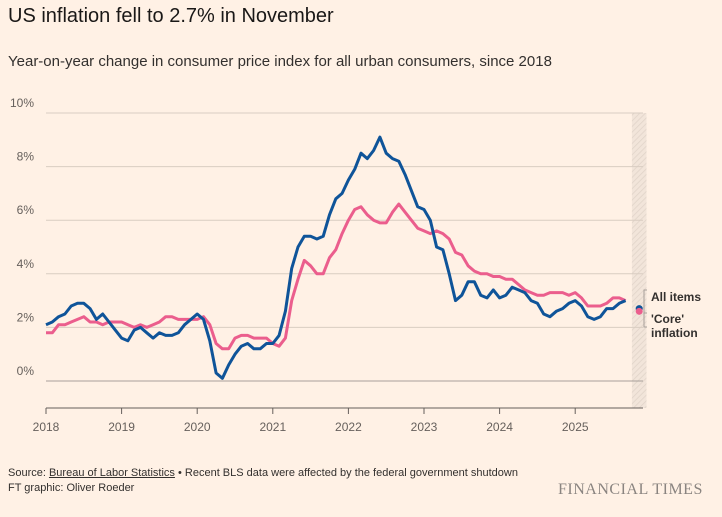  I want to click on x-tick-label: 2023, so click(424, 427).